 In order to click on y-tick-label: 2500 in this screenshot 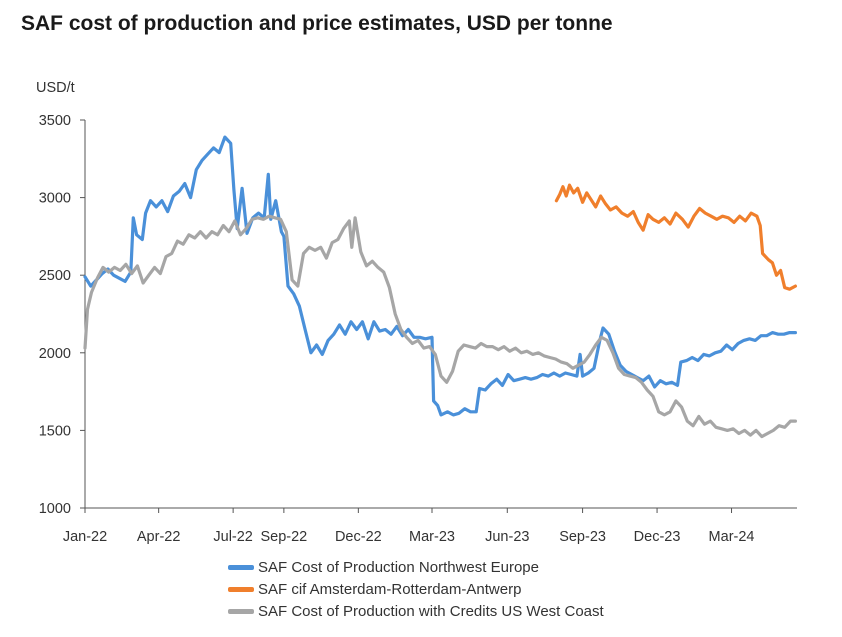, I will do `click(55, 276)`.